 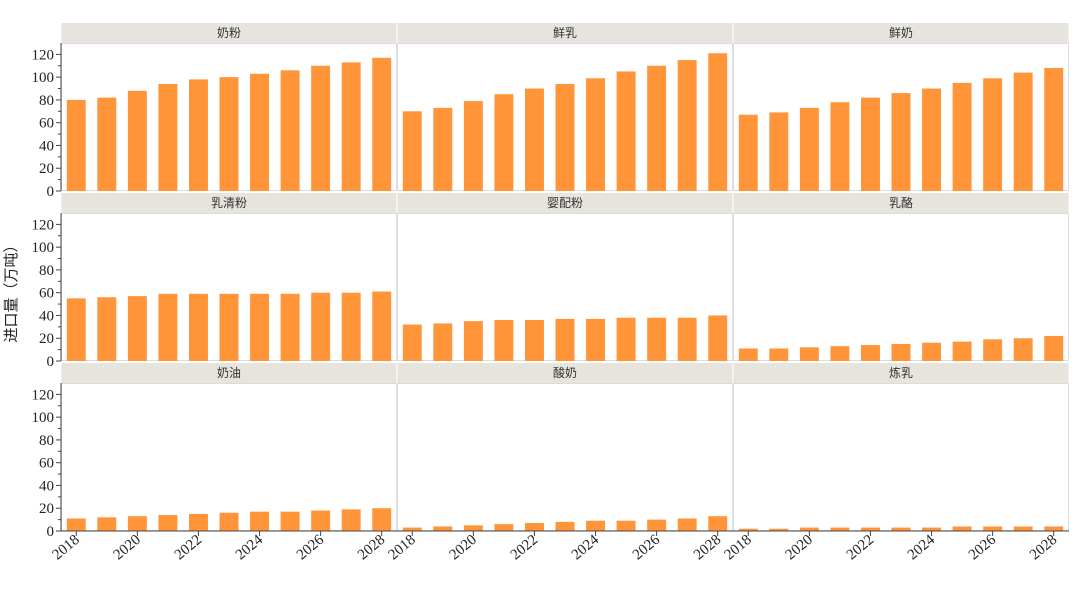 I want to click on bar-乳酪-2025, so click(x=962, y=351).